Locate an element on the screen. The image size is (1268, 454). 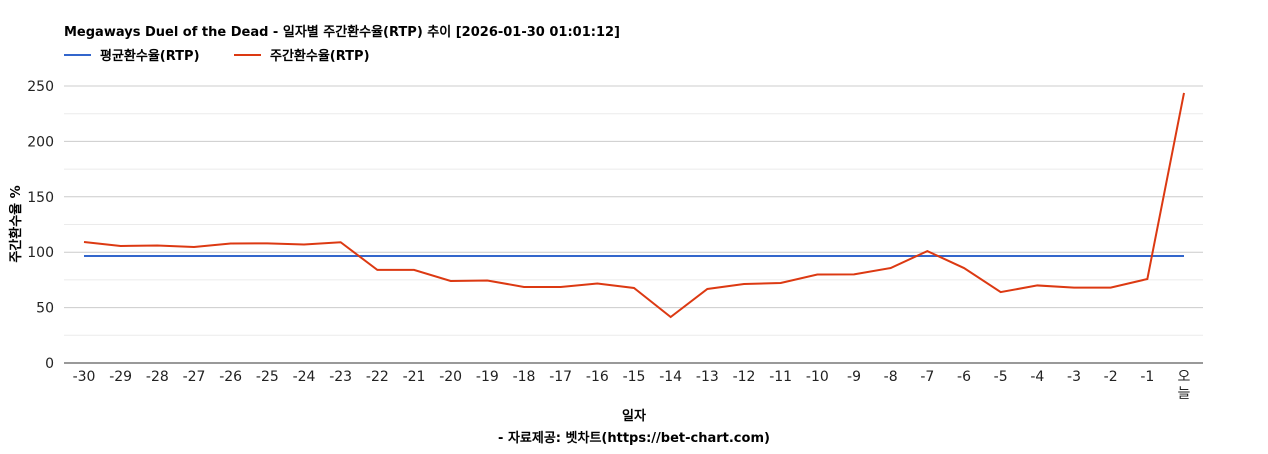
x-tick-label: -18 is located at coordinates (524, 377).